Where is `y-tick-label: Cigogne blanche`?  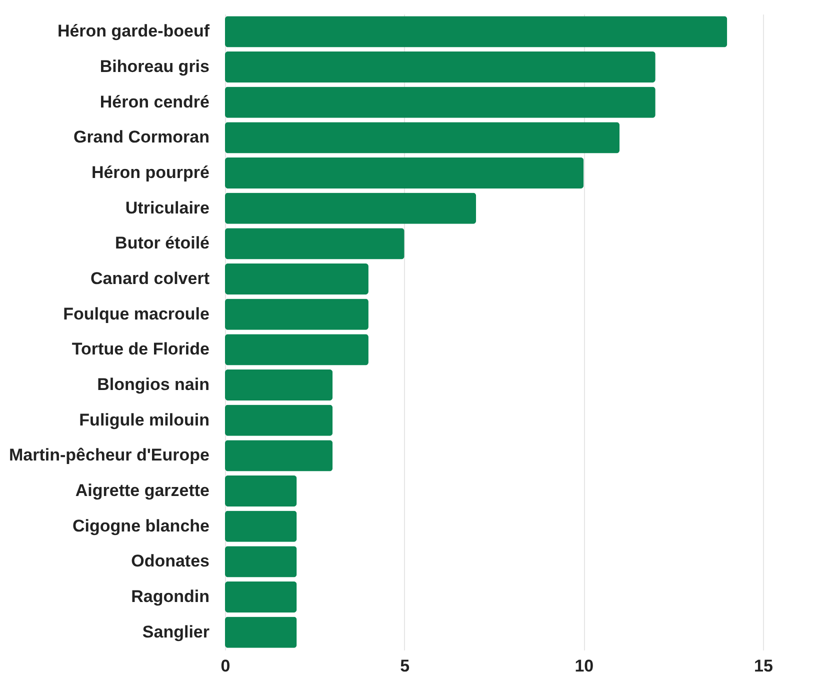
y-tick-label: Cigogne blanche is located at coordinates (141, 526).